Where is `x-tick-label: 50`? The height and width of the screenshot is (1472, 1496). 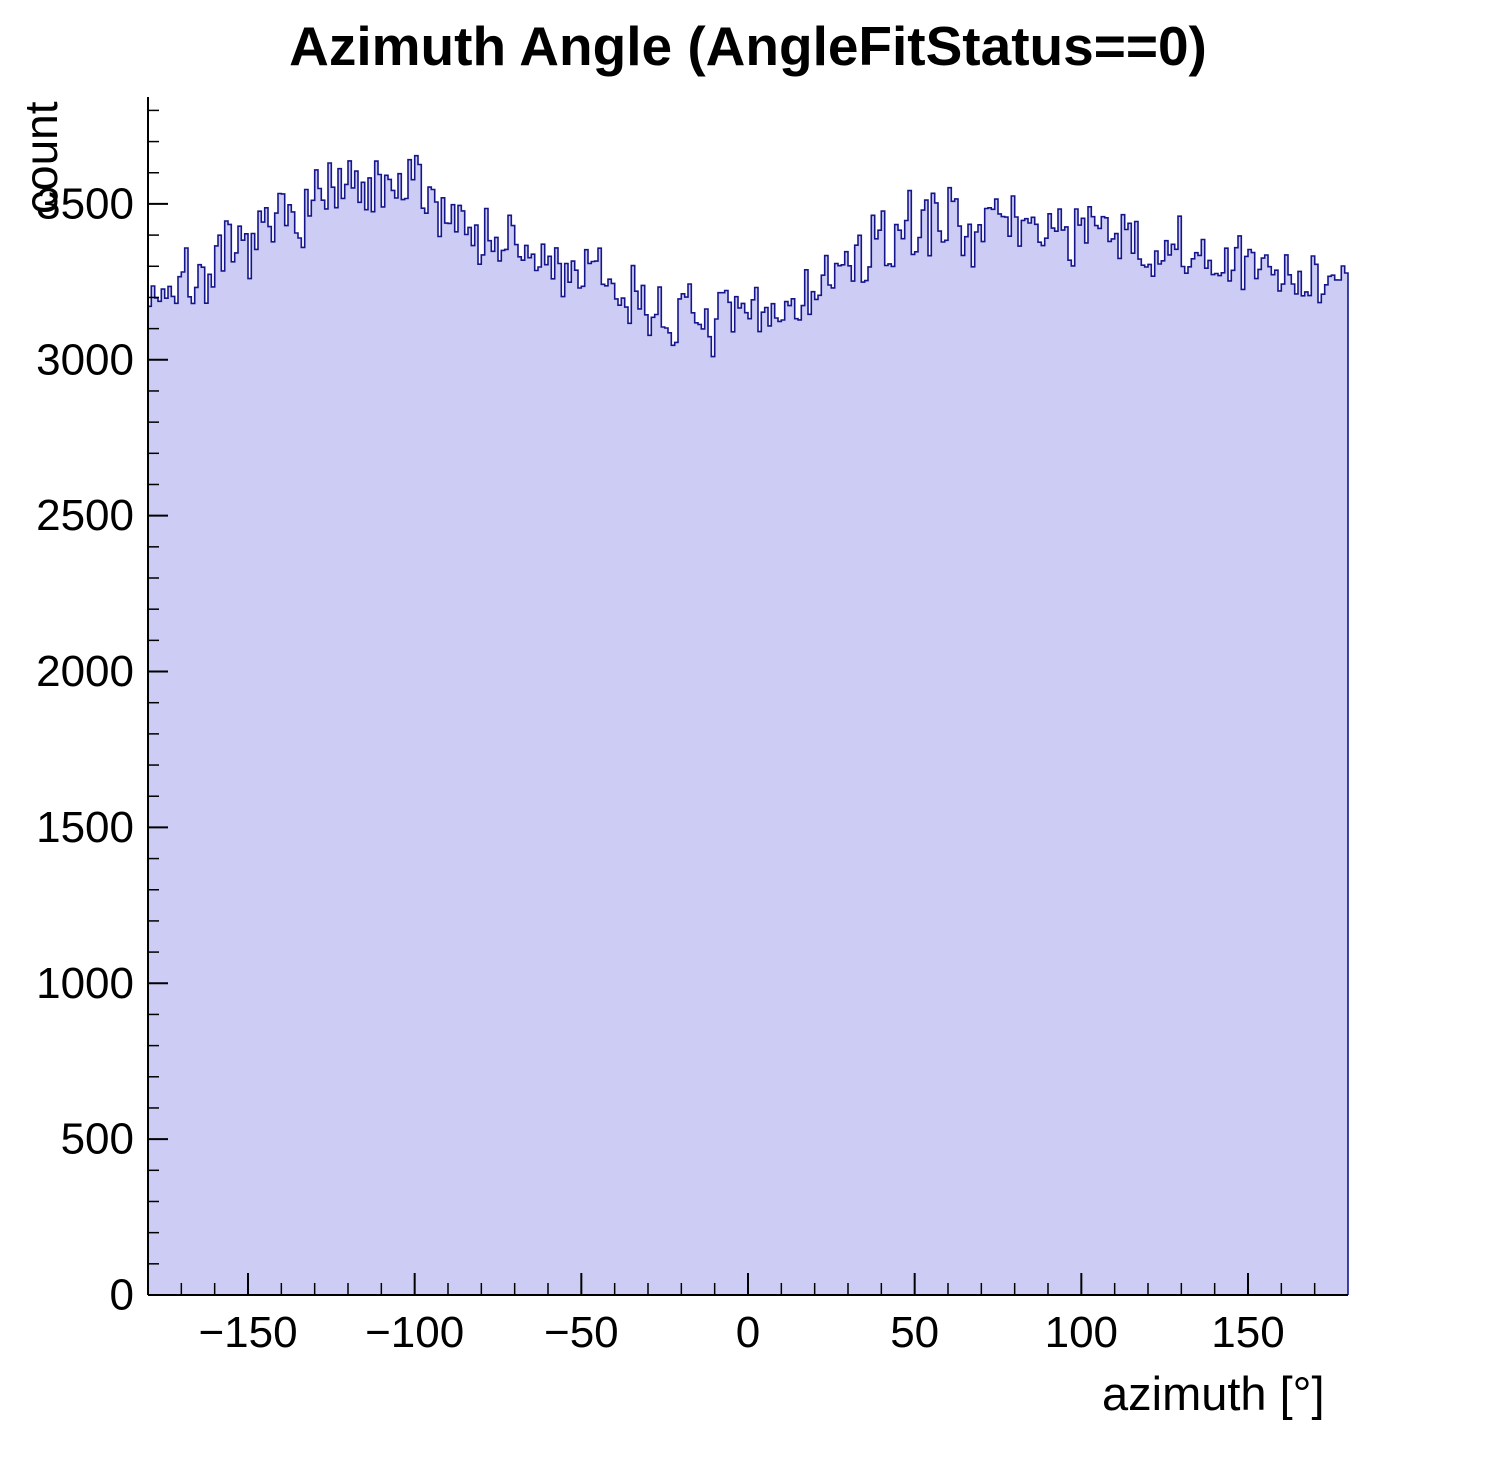
x-tick-label: 50 is located at coordinates (914, 1332).